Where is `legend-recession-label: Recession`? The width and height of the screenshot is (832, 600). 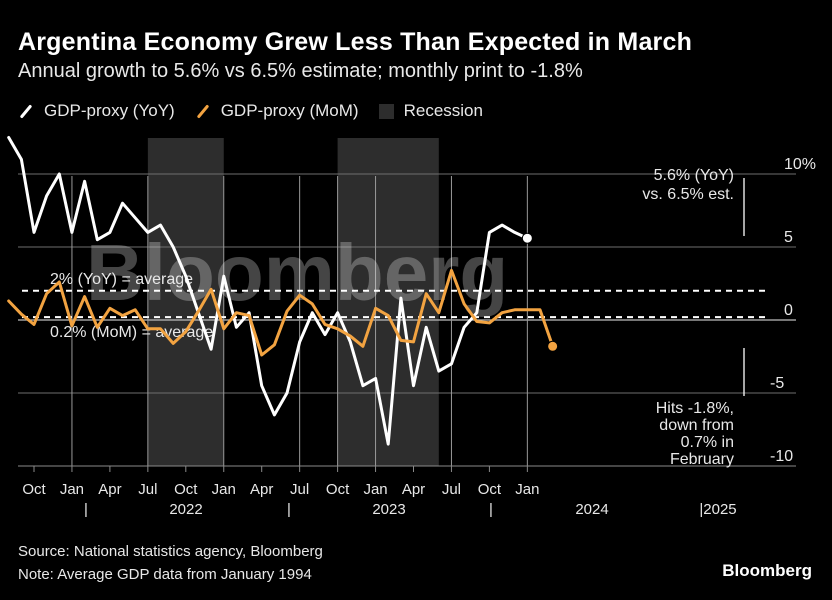
legend-recession-label: Recession is located at coordinates (443, 110).